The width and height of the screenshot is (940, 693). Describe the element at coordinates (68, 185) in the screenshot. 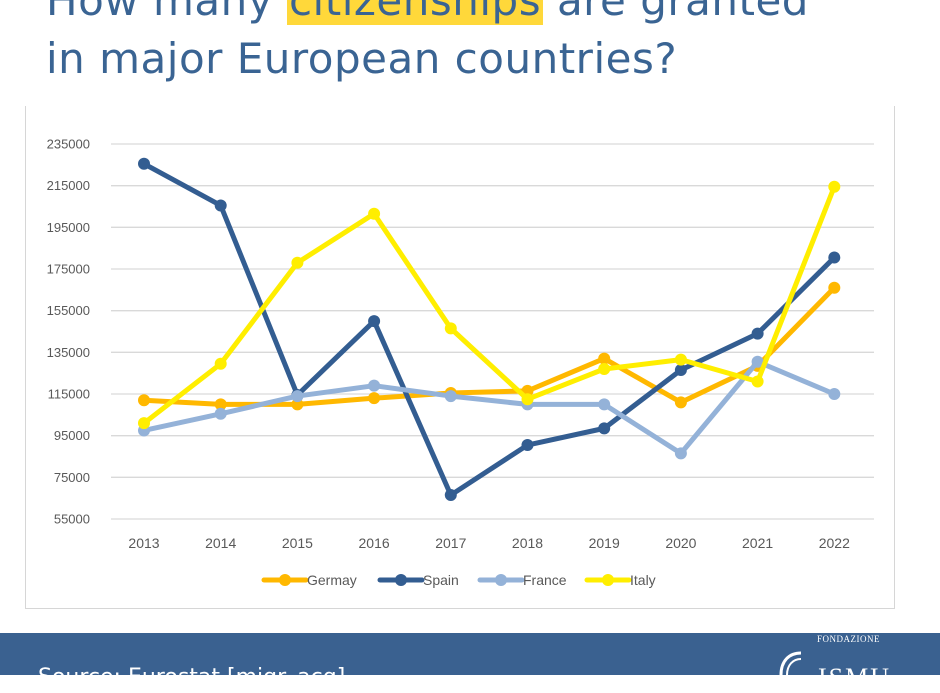

I see `y-tick-label: 215000` at that location.